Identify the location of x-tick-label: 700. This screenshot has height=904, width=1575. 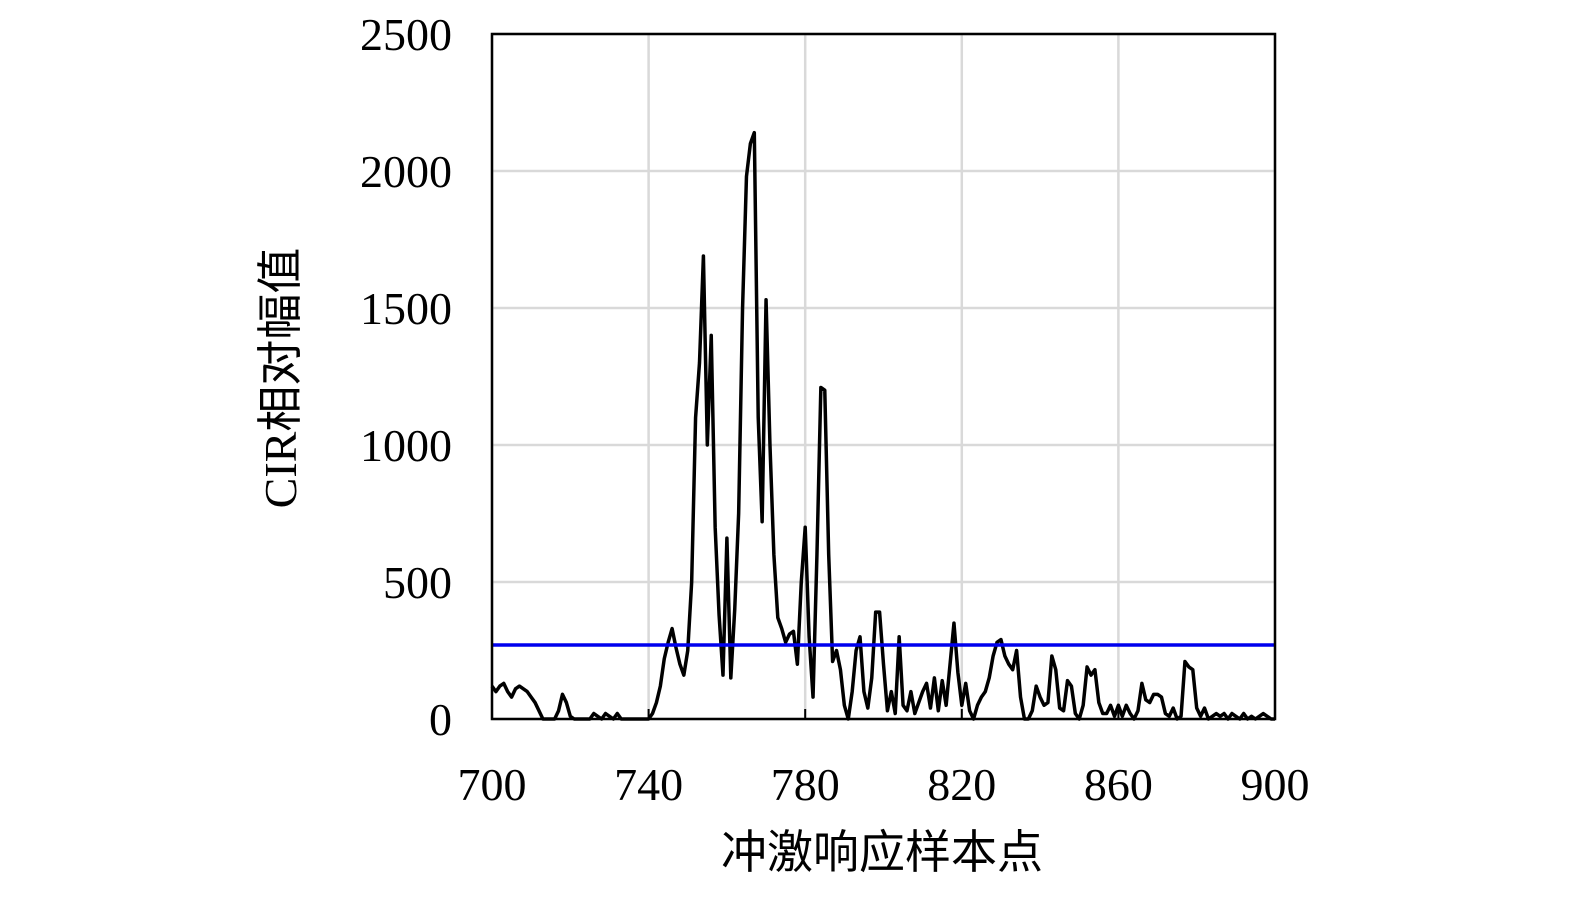
(492, 784).